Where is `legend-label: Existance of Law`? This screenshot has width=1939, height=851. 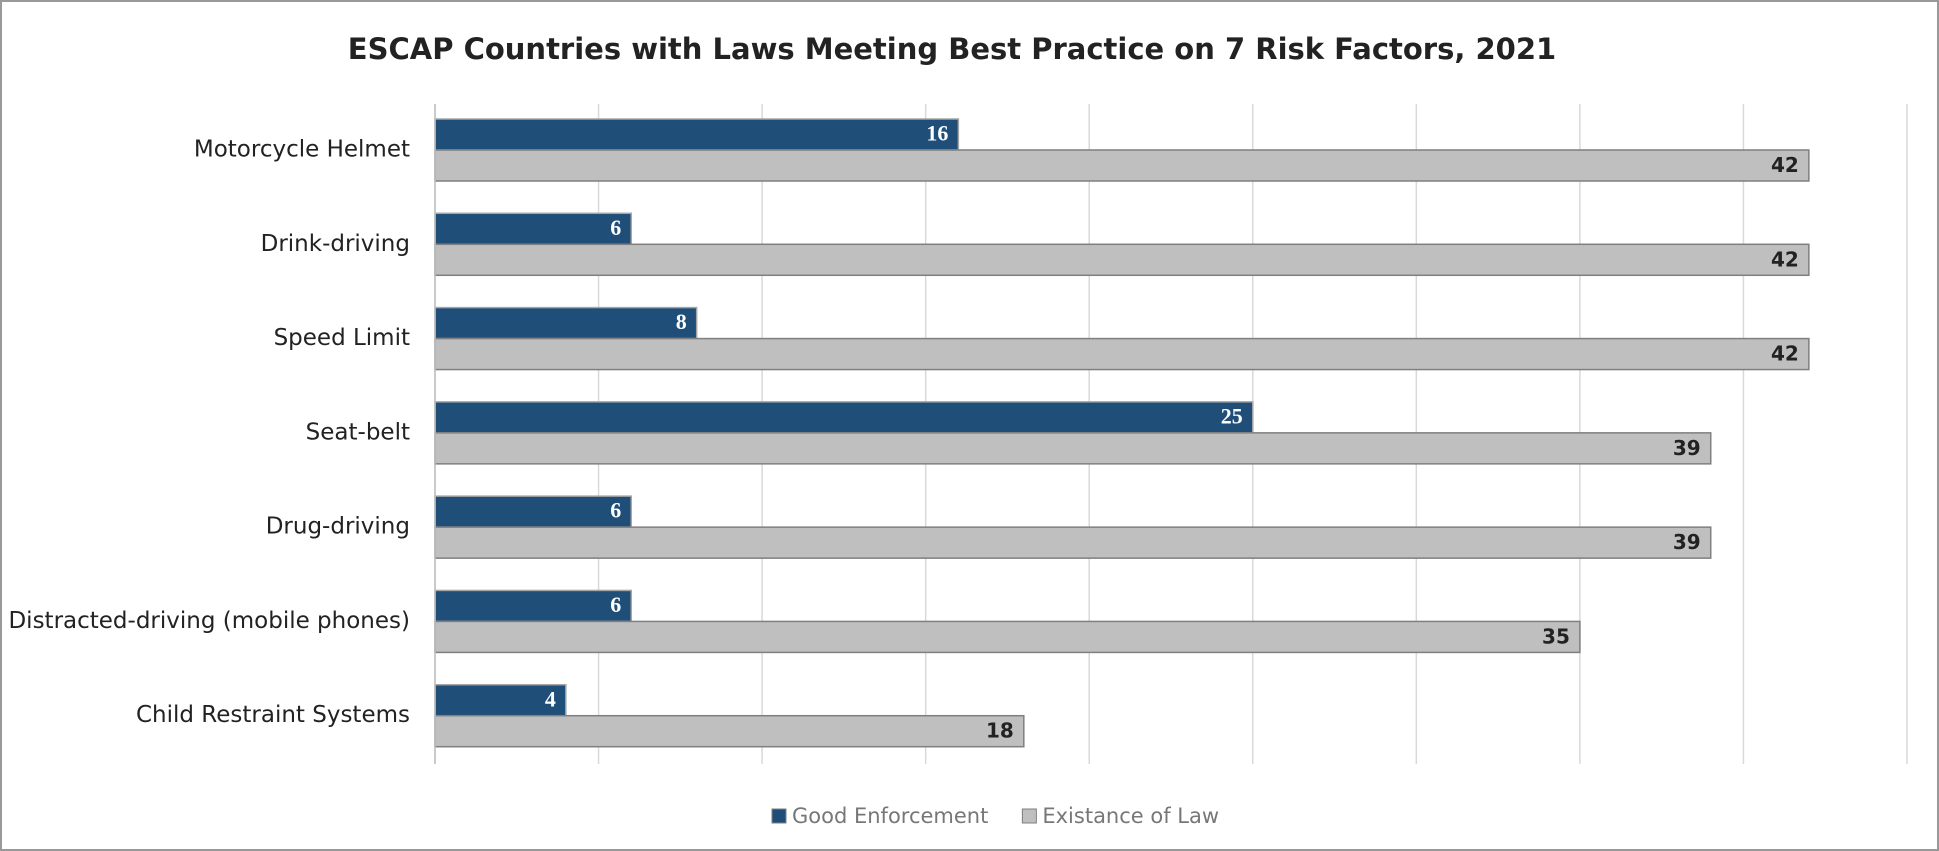 legend-label: Existance of Law is located at coordinates (1130, 816).